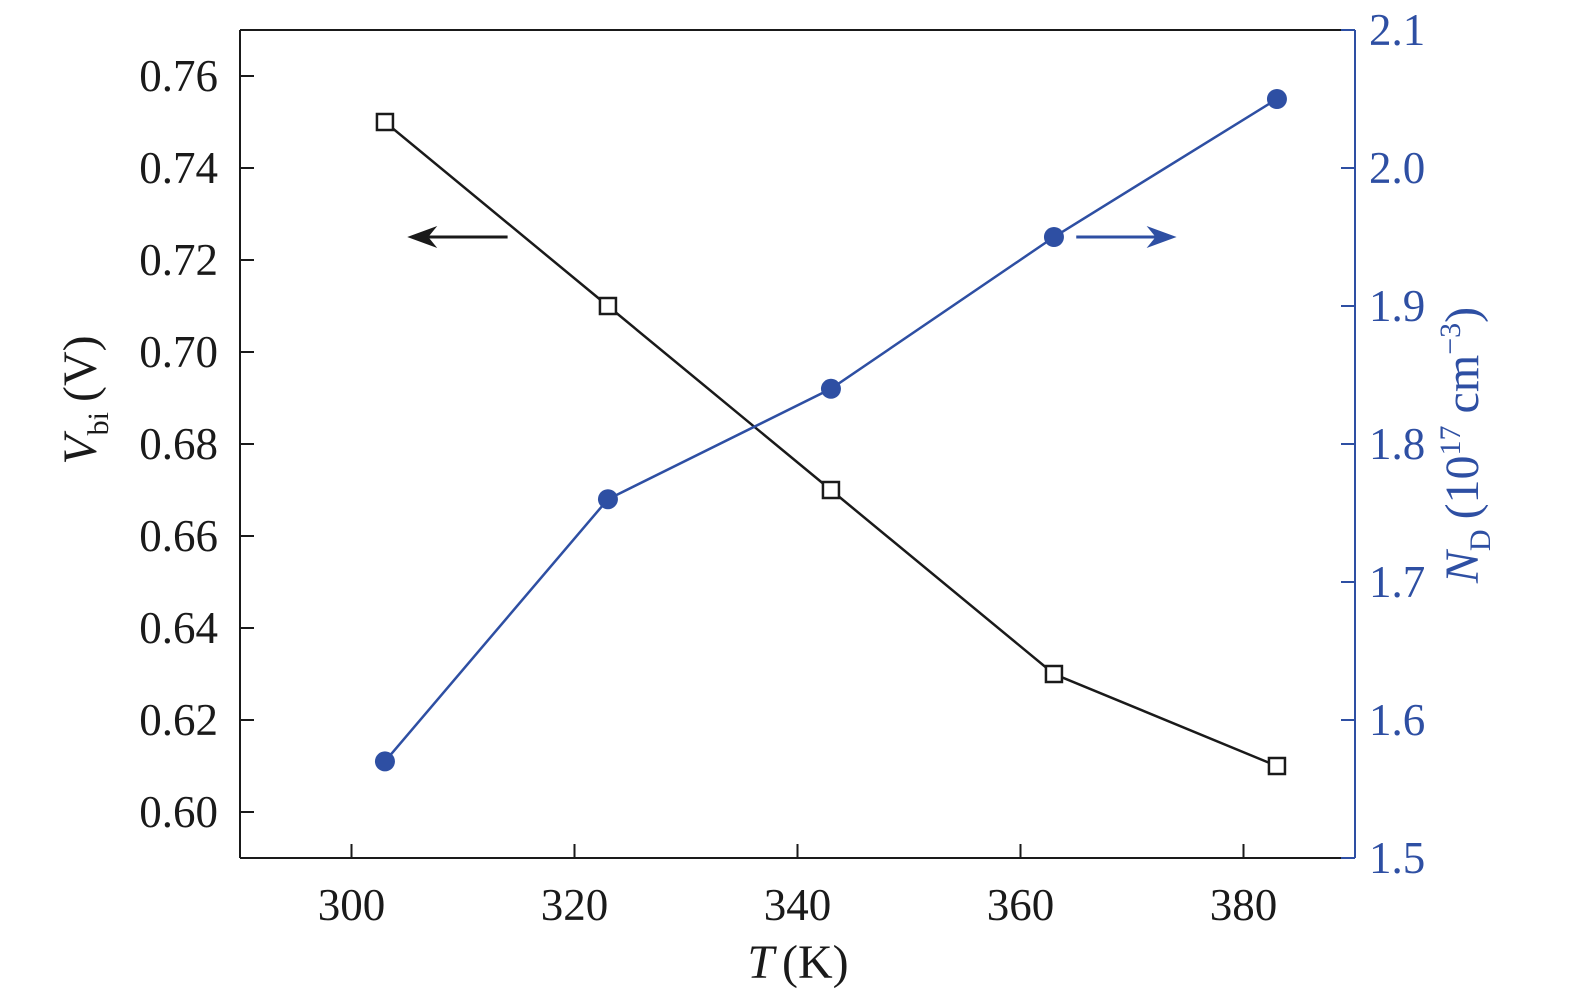 This screenshot has height=1004, width=1575. I want to click on x-axis-unit: (K), so click(815, 962).